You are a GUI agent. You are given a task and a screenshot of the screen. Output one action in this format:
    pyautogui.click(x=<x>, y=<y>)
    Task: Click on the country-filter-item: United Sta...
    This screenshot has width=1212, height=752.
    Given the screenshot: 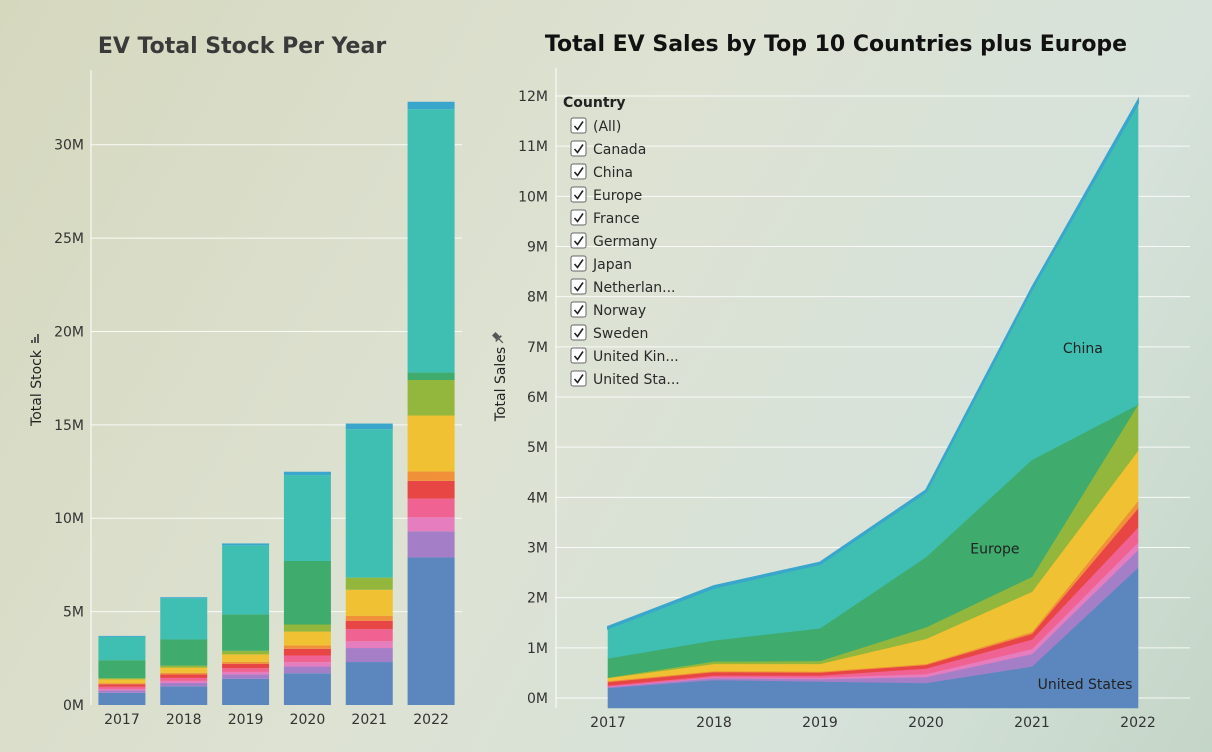 What is the action you would take?
    pyautogui.click(x=625, y=379)
    